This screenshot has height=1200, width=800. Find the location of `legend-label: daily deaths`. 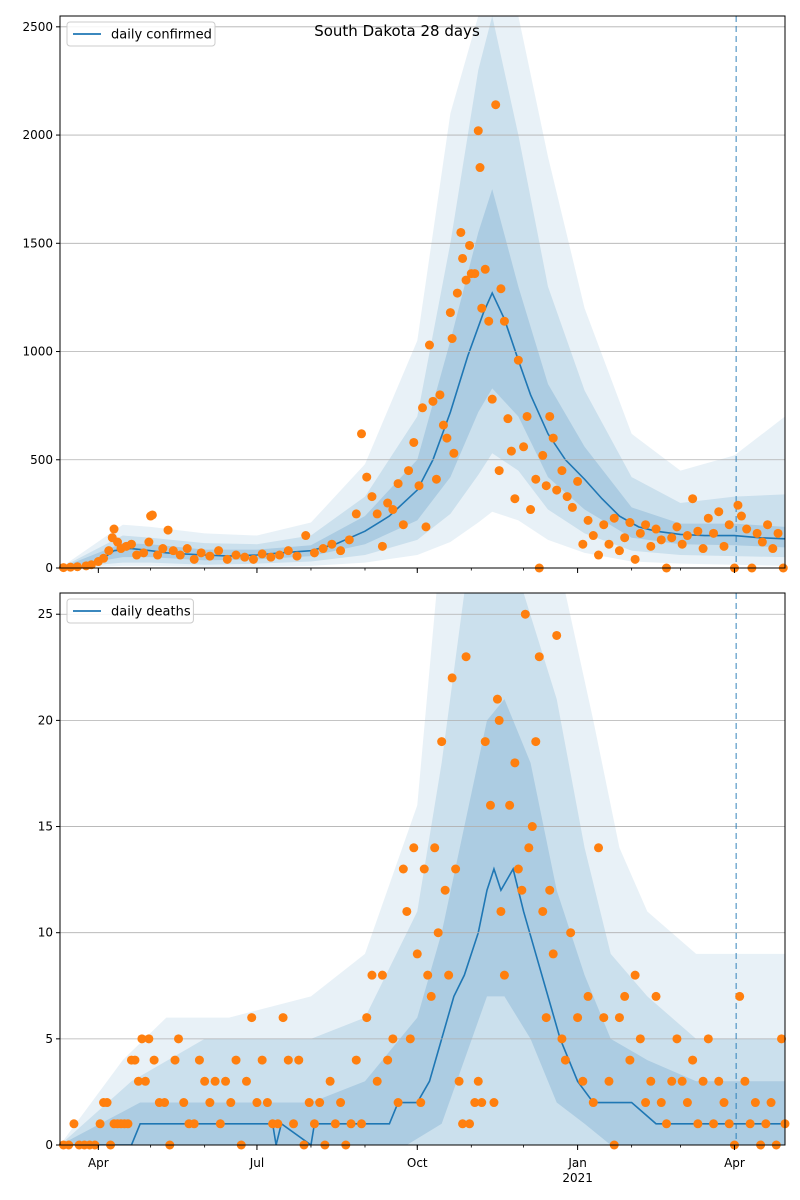

legend-label: daily deaths is located at coordinates (151, 612).